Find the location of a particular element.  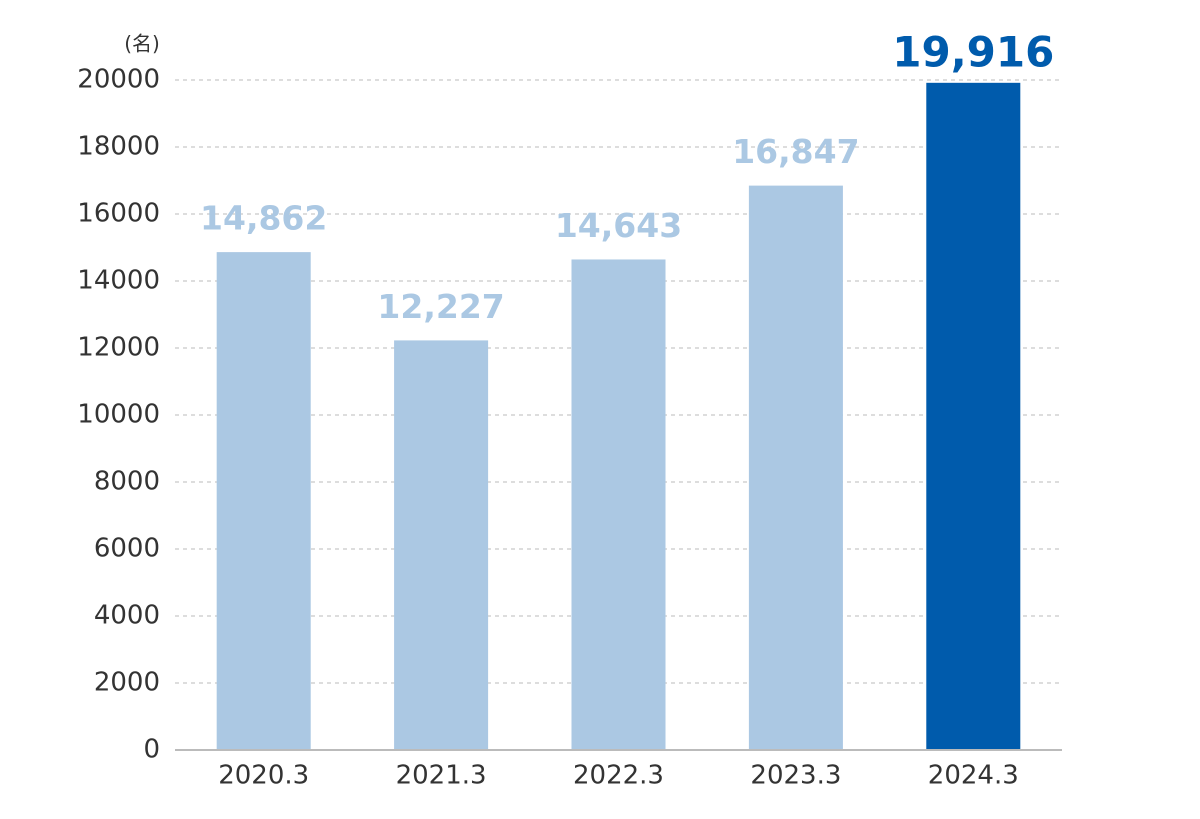

value-label: 19,916 is located at coordinates (973, 51).